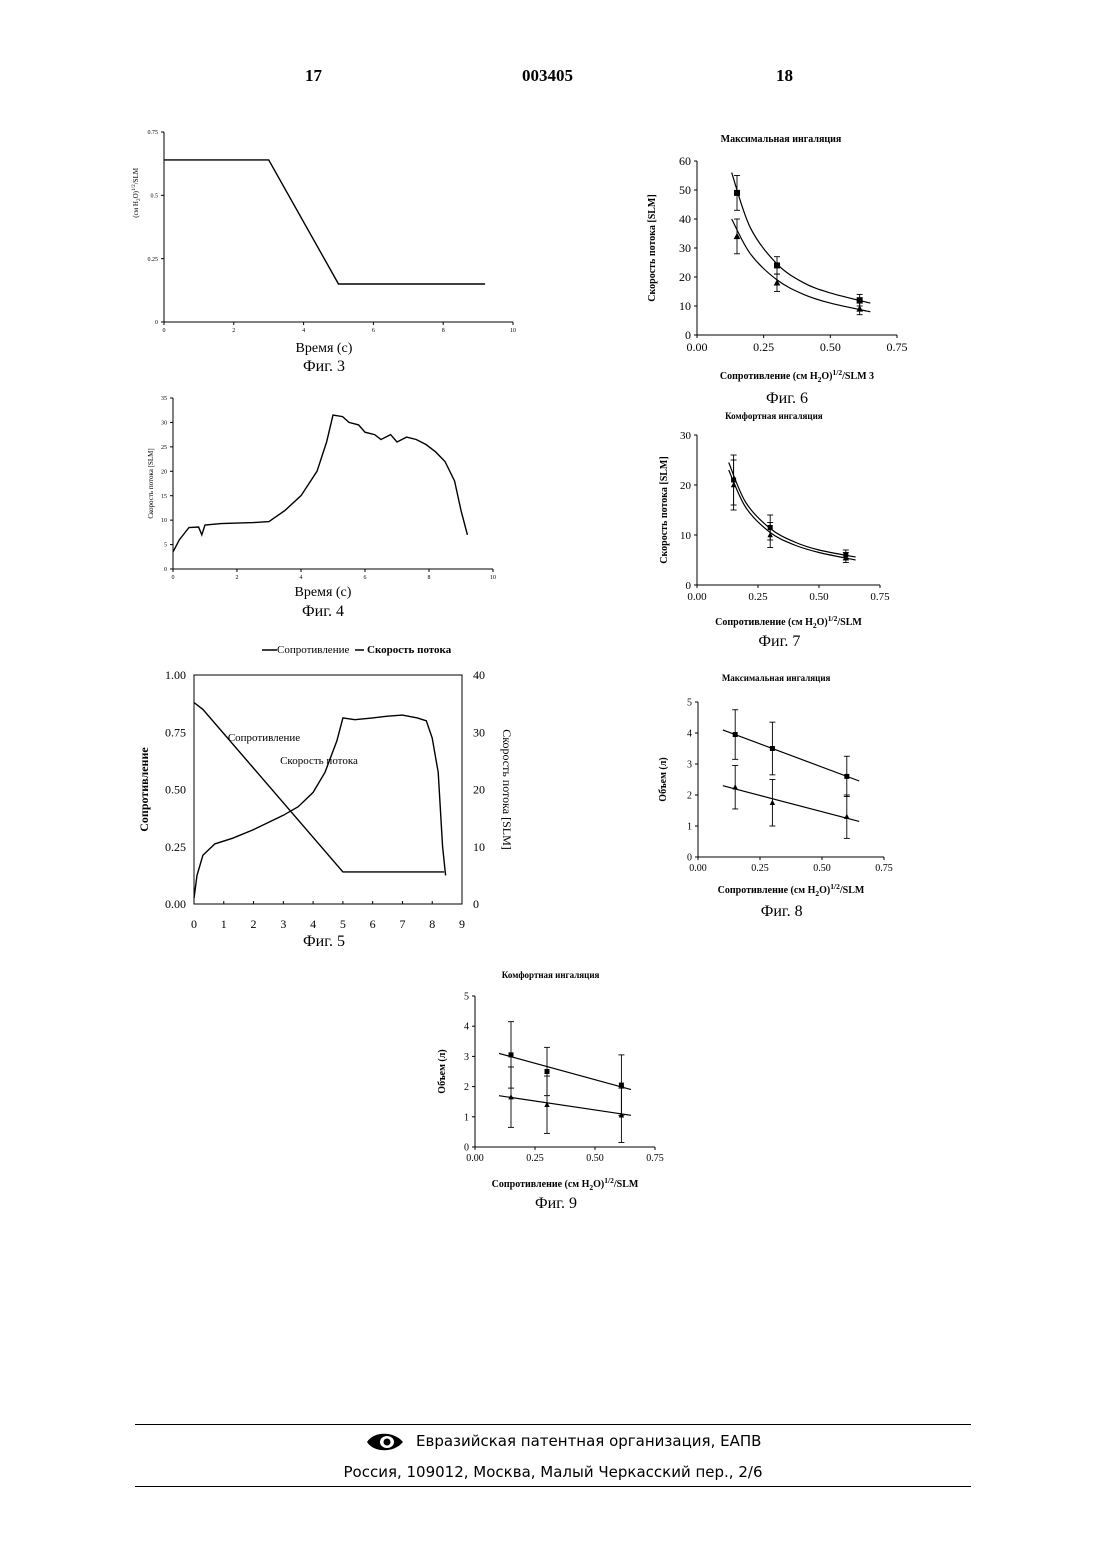  I want to click on figure-caption: Фиг. 9, so click(556, 1203).